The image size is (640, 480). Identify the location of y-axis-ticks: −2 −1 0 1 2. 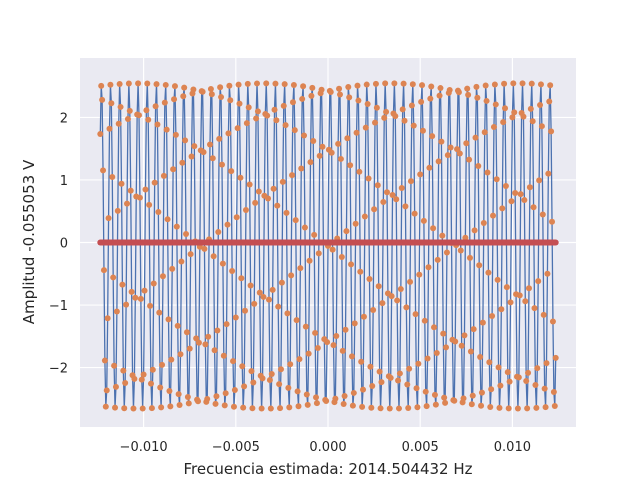
(58, 243).